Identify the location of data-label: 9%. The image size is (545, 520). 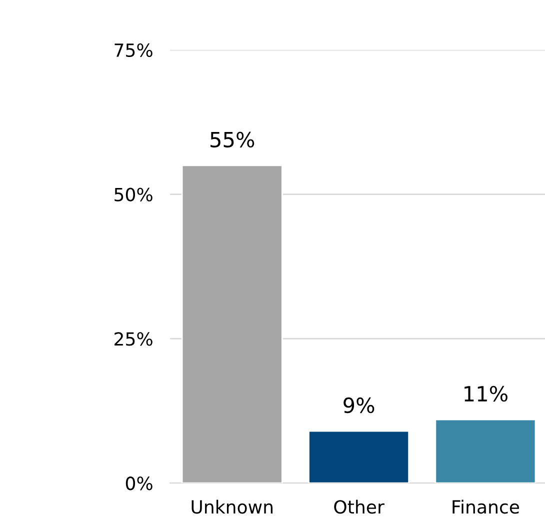
(359, 405).